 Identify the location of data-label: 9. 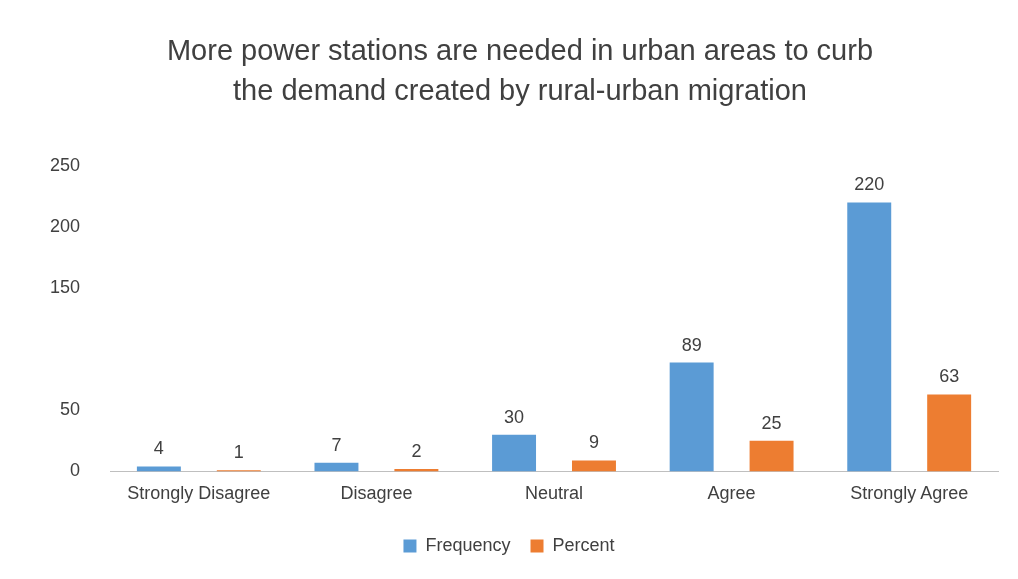
(593, 442).